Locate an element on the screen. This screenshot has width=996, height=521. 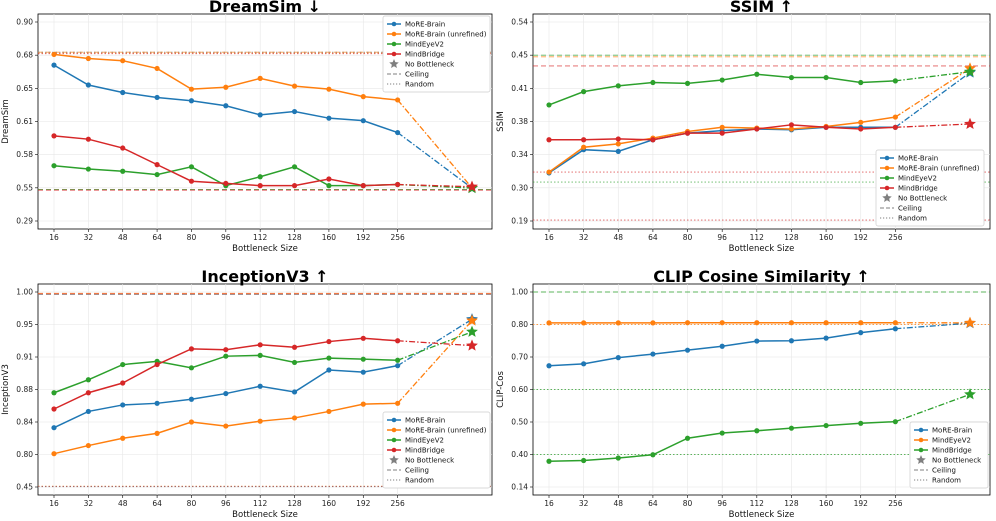
y-axis-label: SSIM is located at coordinates (501, 121).